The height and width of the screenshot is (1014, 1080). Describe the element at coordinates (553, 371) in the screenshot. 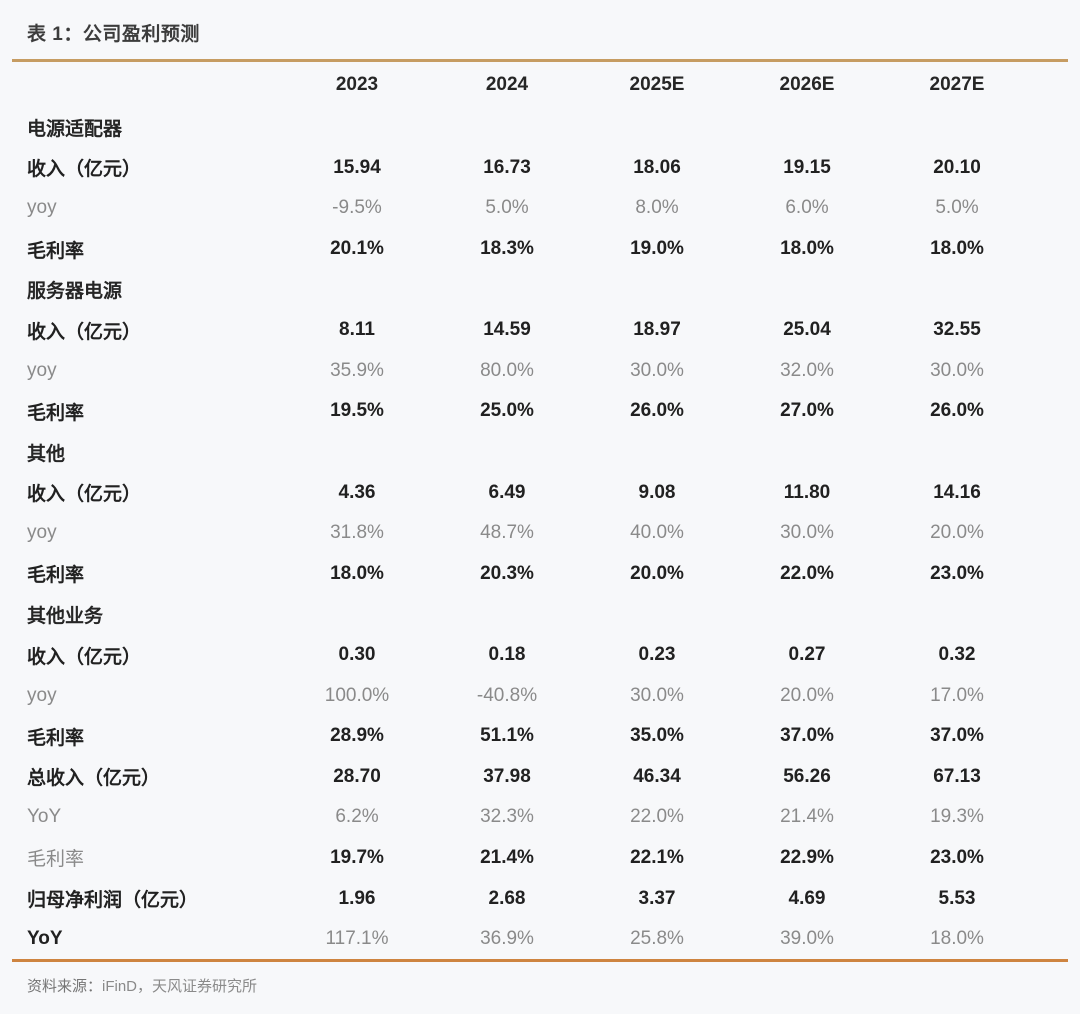

I see `table-row: yoy 35.9% 80.0% 30.0% 32.0% 30.0%` at that location.